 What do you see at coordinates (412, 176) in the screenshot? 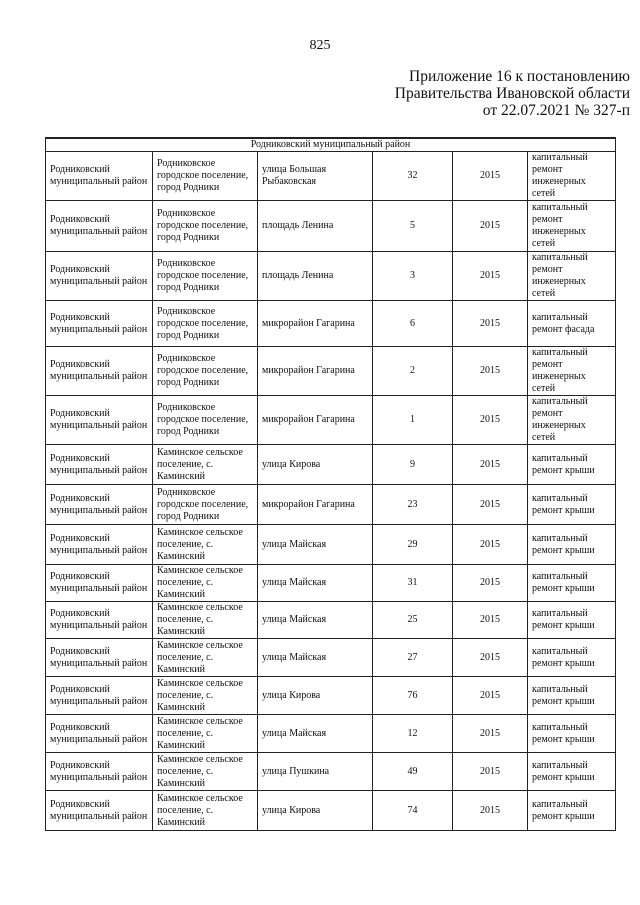
I see `cell-house: 32` at bounding box center [412, 176].